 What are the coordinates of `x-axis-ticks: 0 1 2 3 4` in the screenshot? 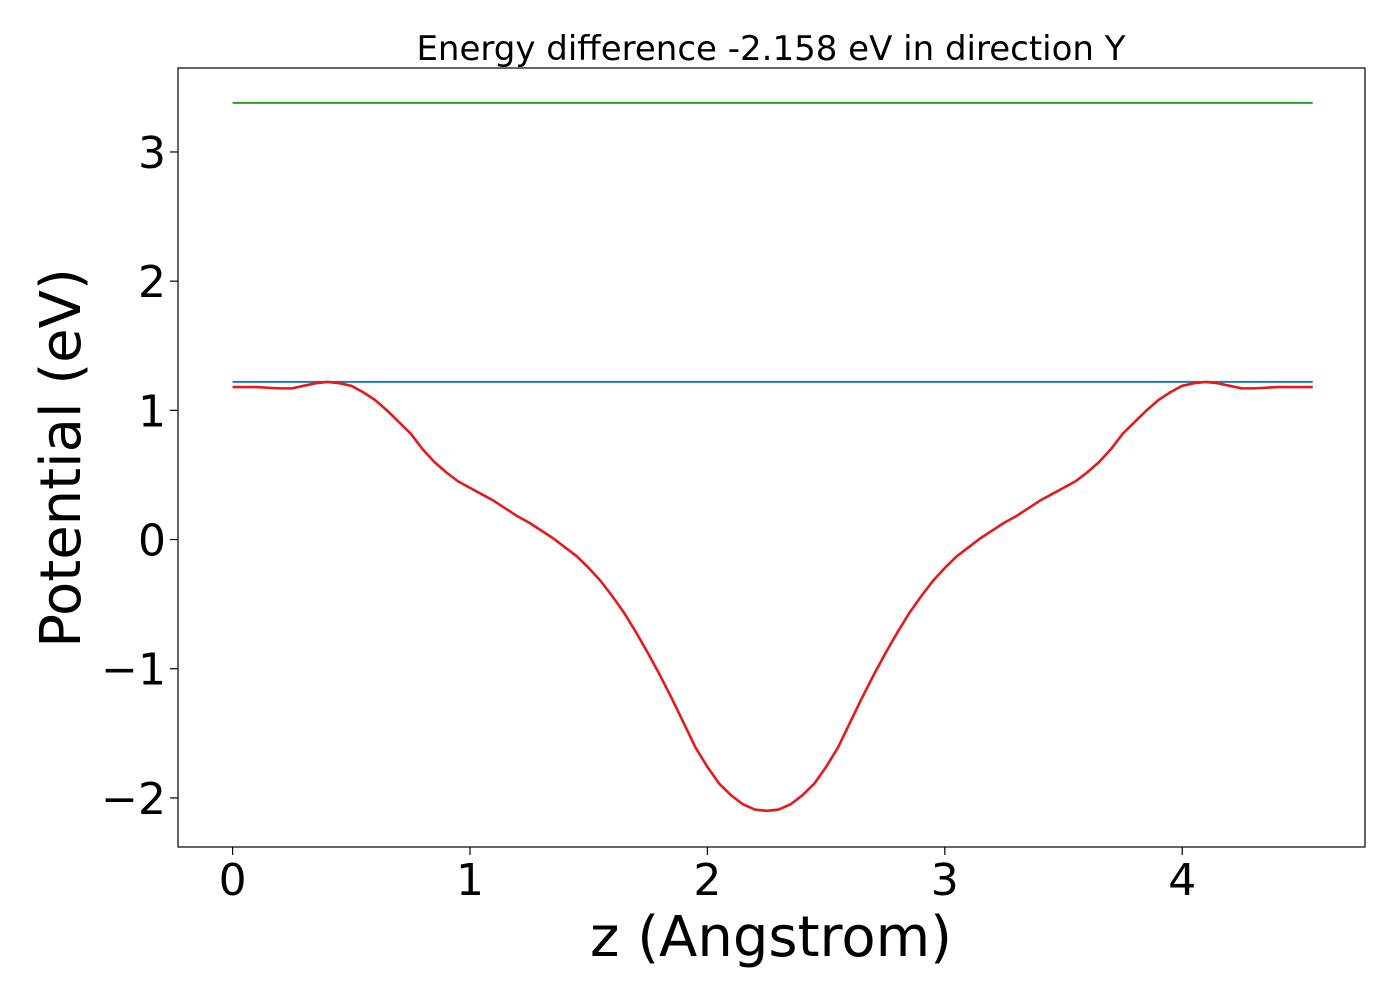 It's located at (707, 876).